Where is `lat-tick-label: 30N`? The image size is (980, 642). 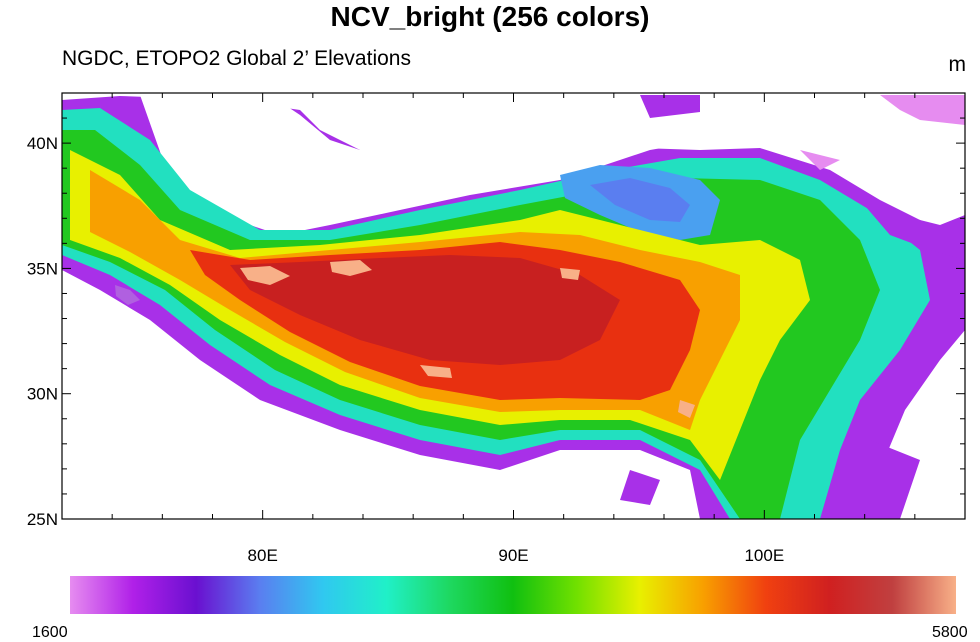 lat-tick-label: 30N is located at coordinates (42, 394).